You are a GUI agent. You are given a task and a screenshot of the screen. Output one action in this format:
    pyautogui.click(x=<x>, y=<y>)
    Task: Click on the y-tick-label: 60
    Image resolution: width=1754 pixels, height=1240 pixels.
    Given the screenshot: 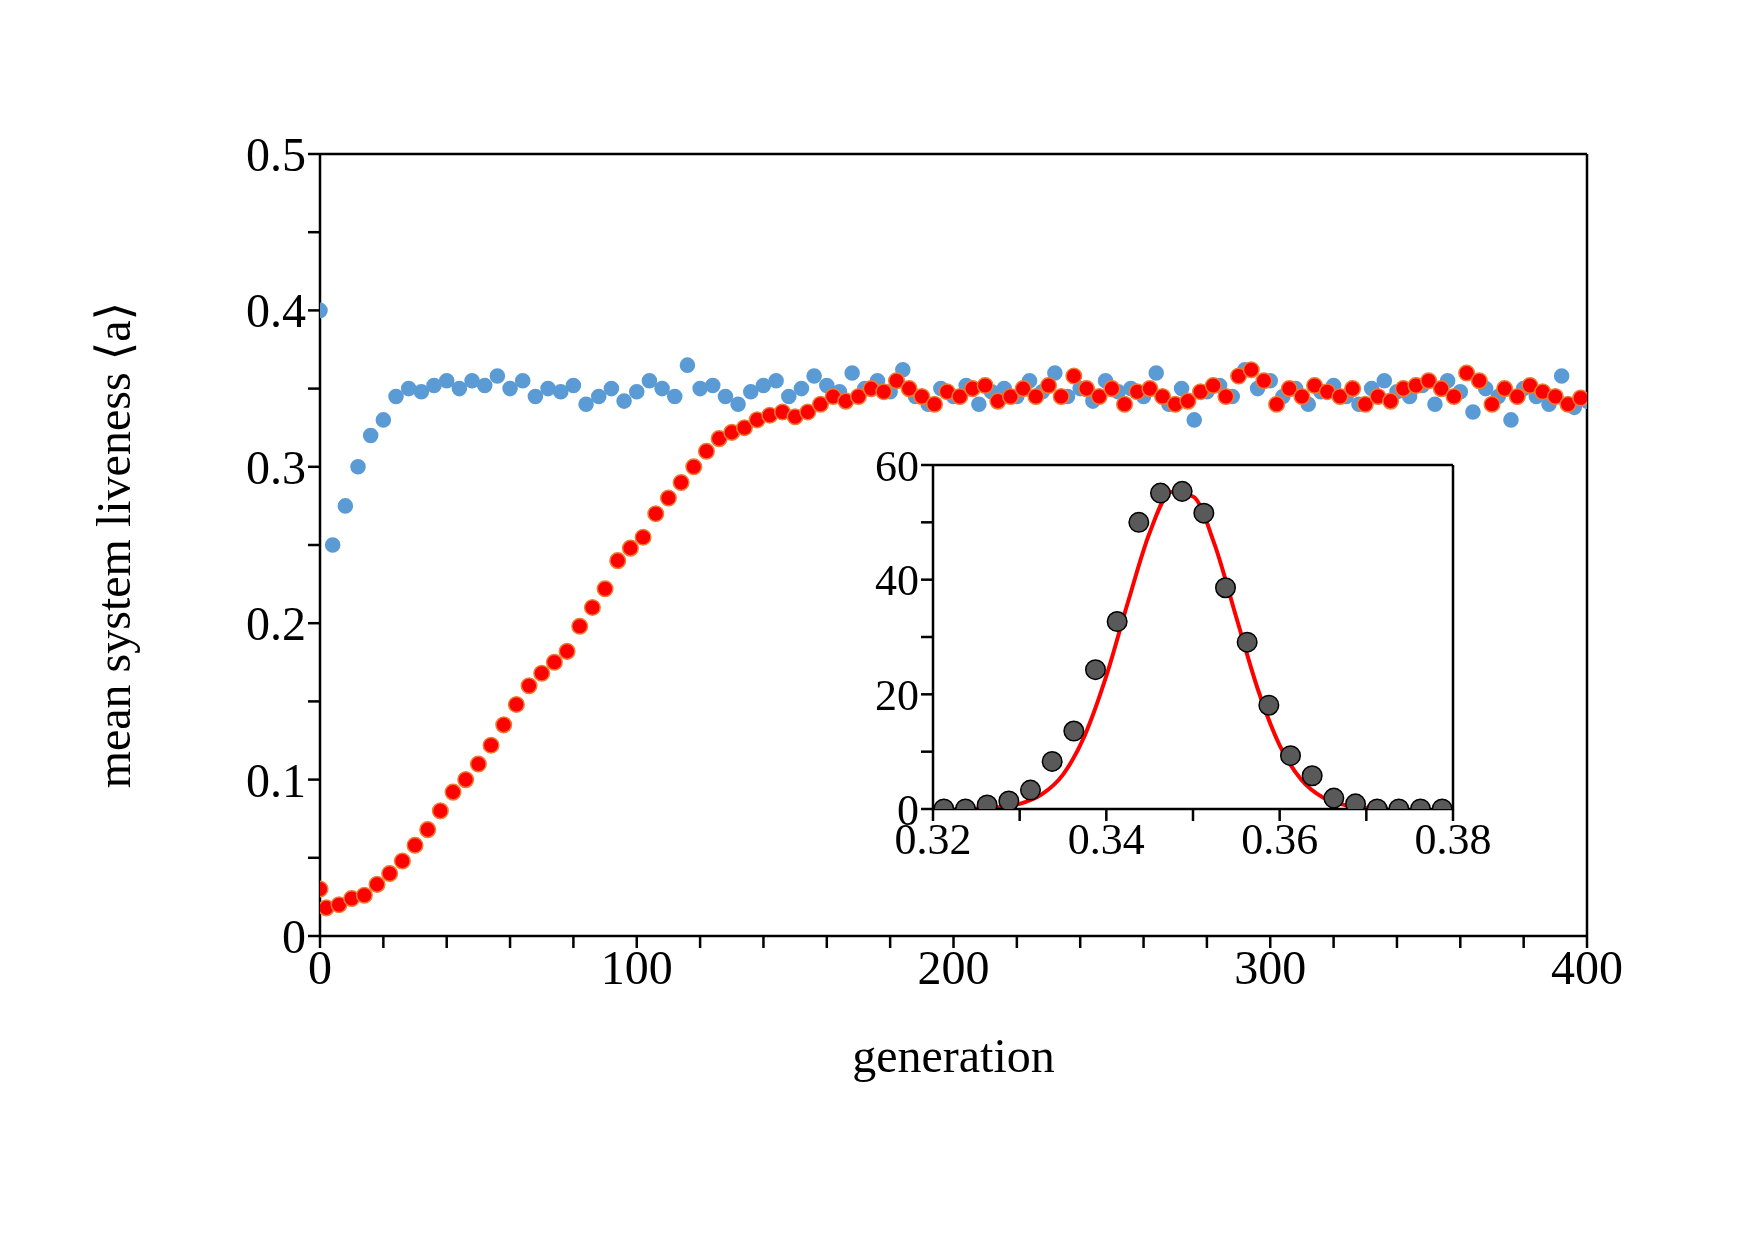 What is the action you would take?
    pyautogui.click(x=897, y=466)
    